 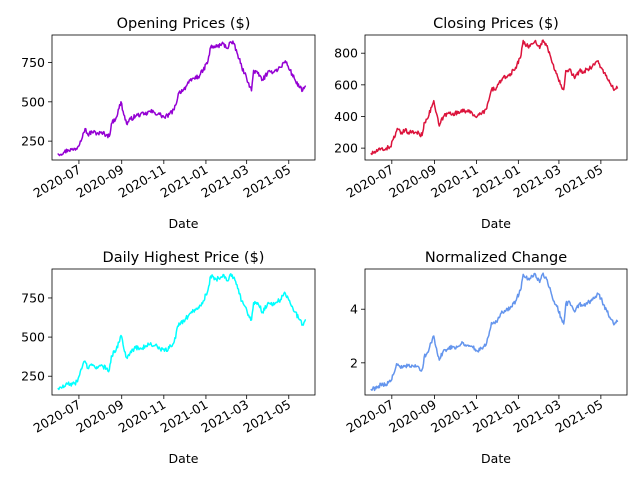 I want to click on y-tick-label: 400, so click(x=346, y=116).